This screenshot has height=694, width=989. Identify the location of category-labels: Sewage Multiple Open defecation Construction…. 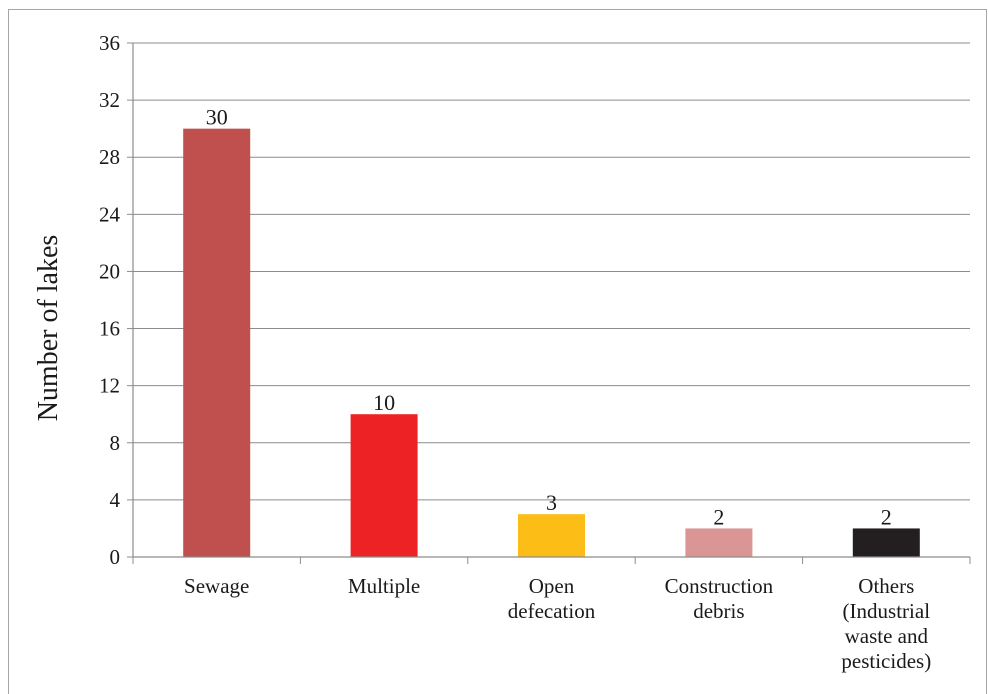
(557, 623).